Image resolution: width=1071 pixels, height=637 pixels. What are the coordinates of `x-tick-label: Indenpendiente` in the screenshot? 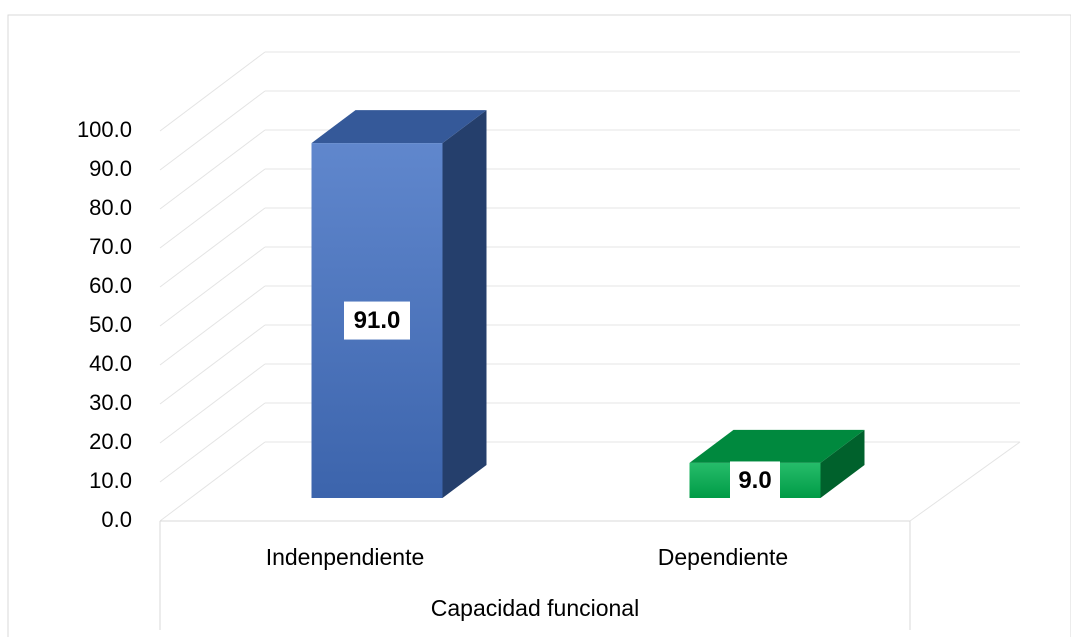 It's located at (345, 557).